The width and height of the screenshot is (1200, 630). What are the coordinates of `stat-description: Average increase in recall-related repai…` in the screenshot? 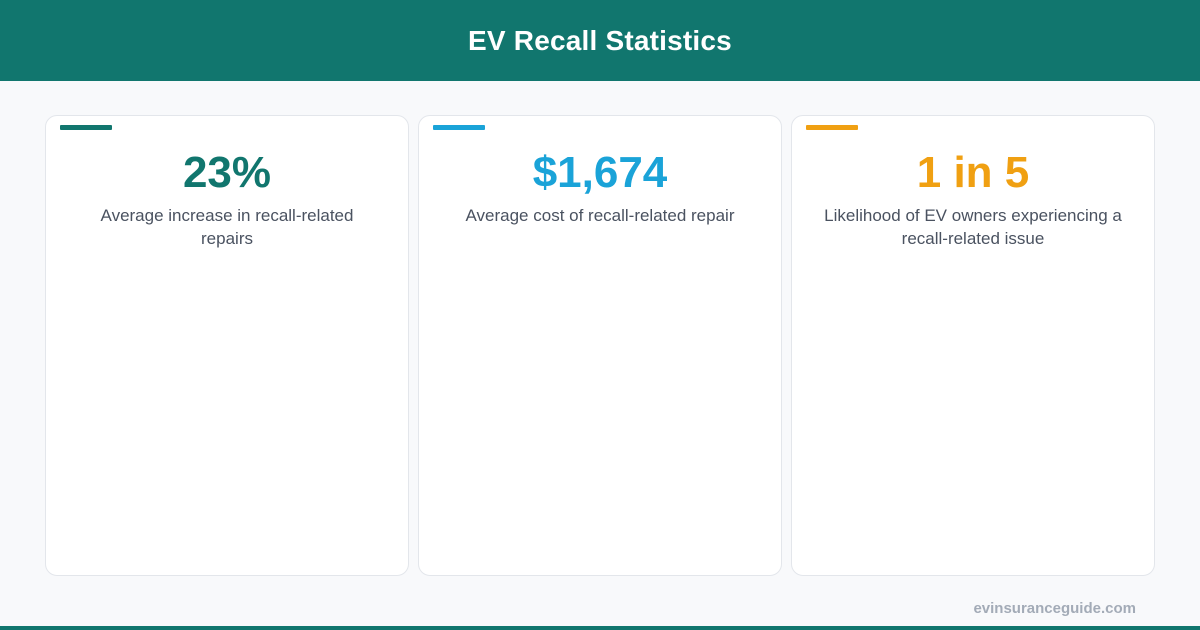 It's located at (227, 227).